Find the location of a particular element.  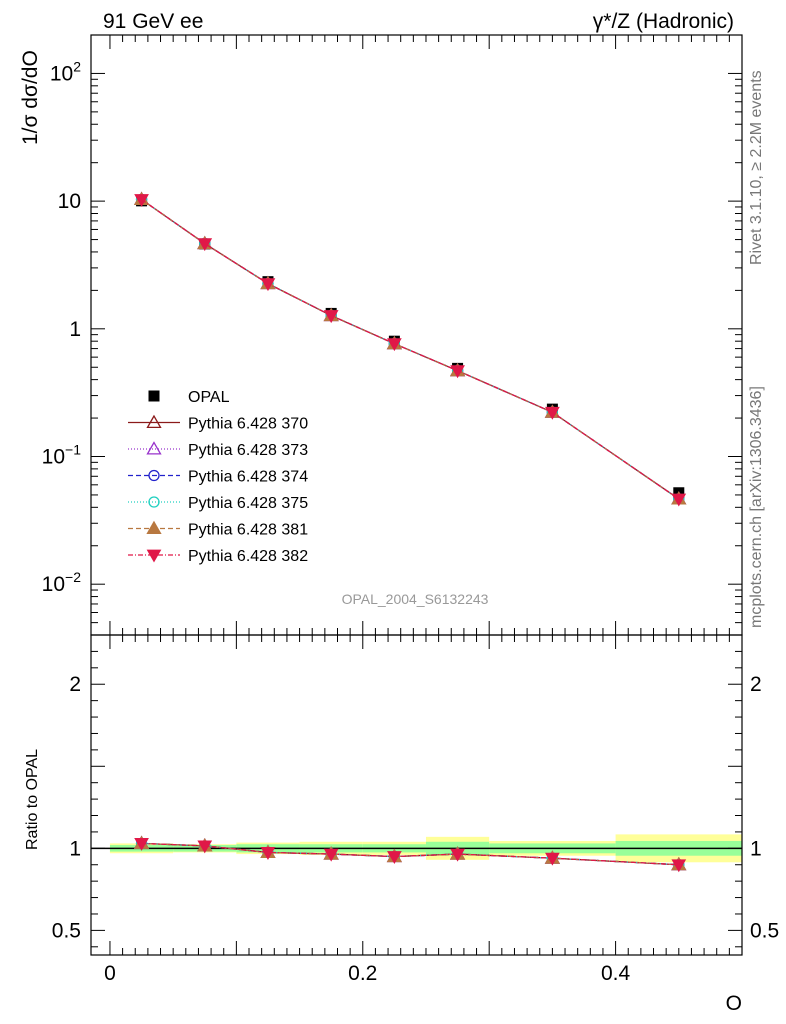

xlabel: O is located at coordinates (734, 1003).